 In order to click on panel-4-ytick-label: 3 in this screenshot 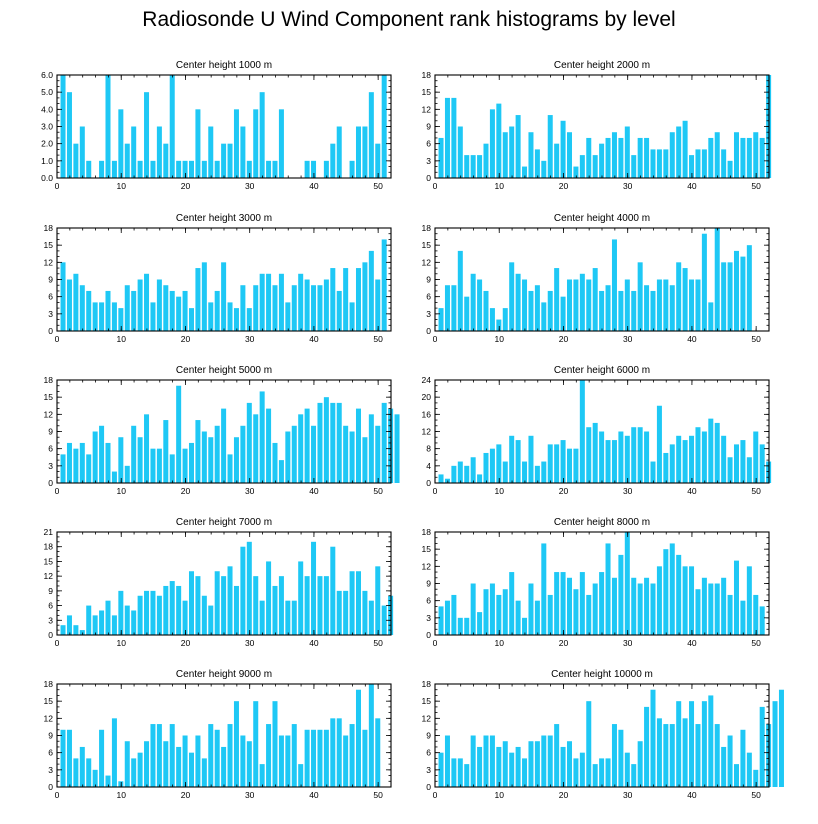, I will do `click(428, 314)`.